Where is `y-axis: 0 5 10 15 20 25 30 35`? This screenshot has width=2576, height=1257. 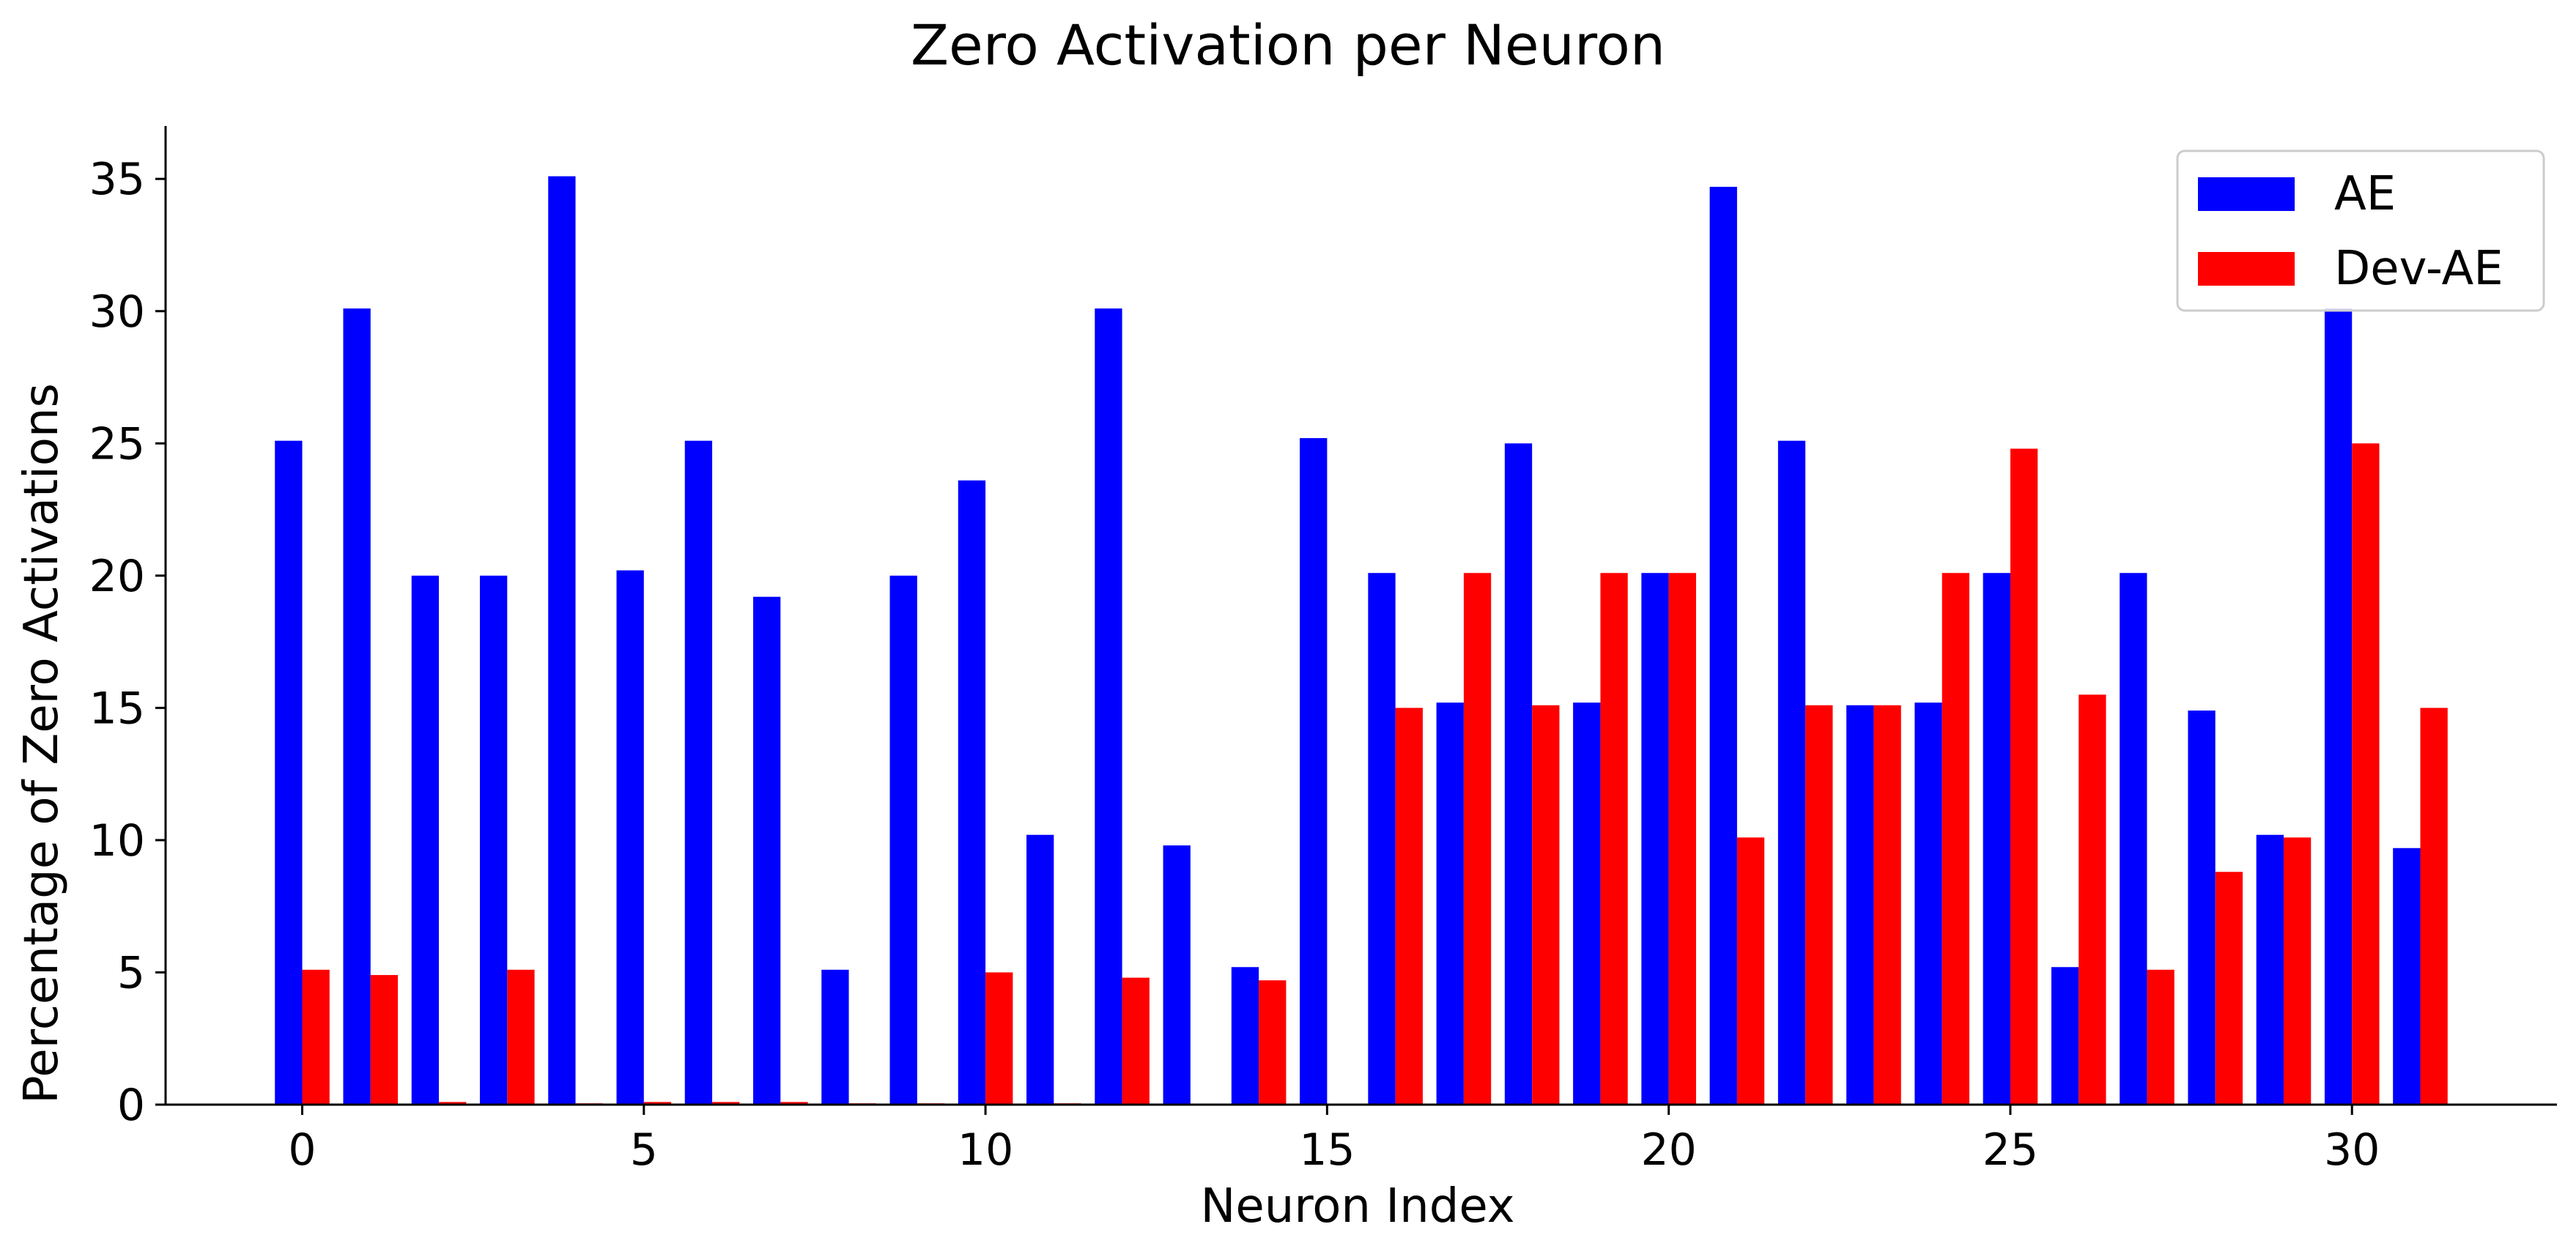 y-axis: 0 5 10 15 20 25 30 35 is located at coordinates (128, 628).